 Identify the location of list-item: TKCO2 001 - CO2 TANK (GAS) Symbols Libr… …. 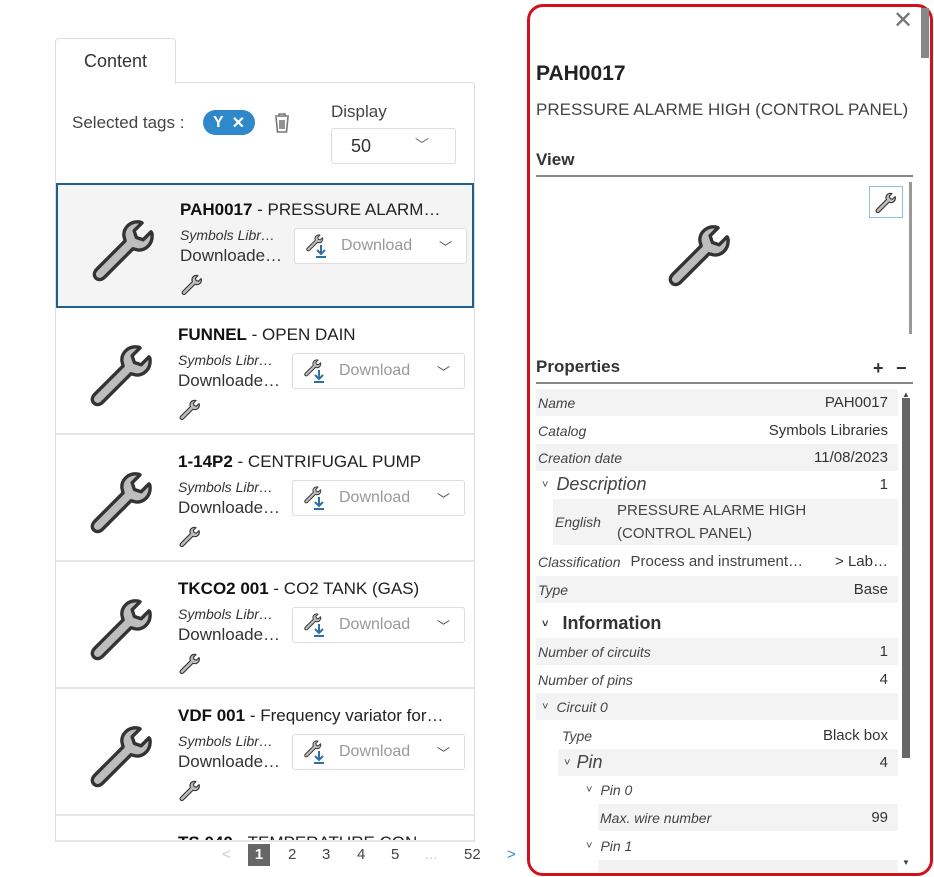
(265, 626).